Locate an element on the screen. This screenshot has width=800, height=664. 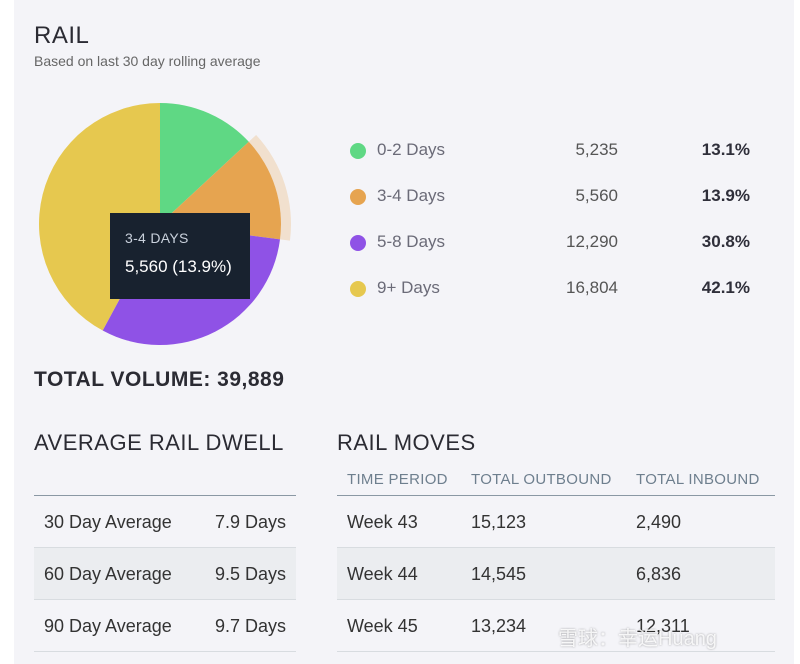
table-row: 90 Day Average 9.7 Days is located at coordinates (165, 626).